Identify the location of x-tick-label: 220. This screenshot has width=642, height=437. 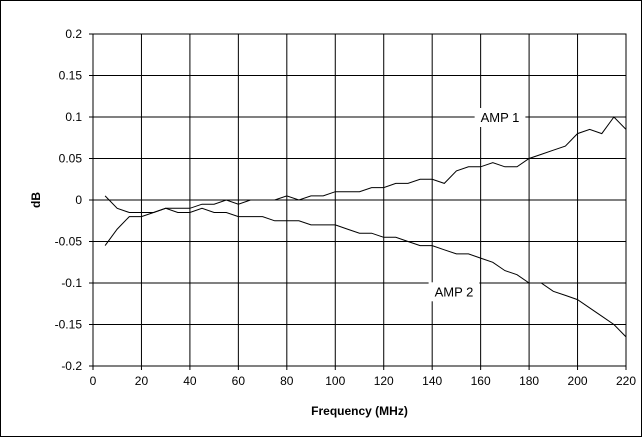
(626, 381).